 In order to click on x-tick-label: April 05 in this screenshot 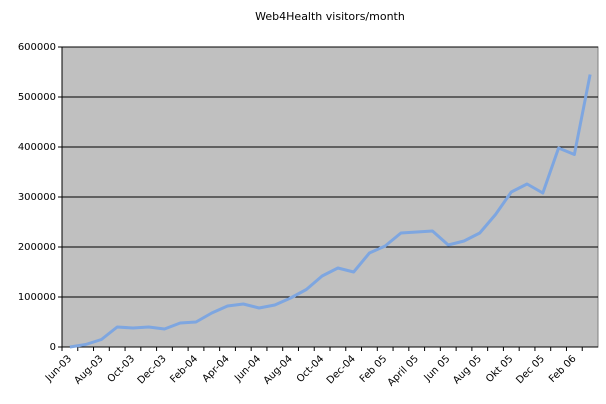, I will do `click(403, 370)`.